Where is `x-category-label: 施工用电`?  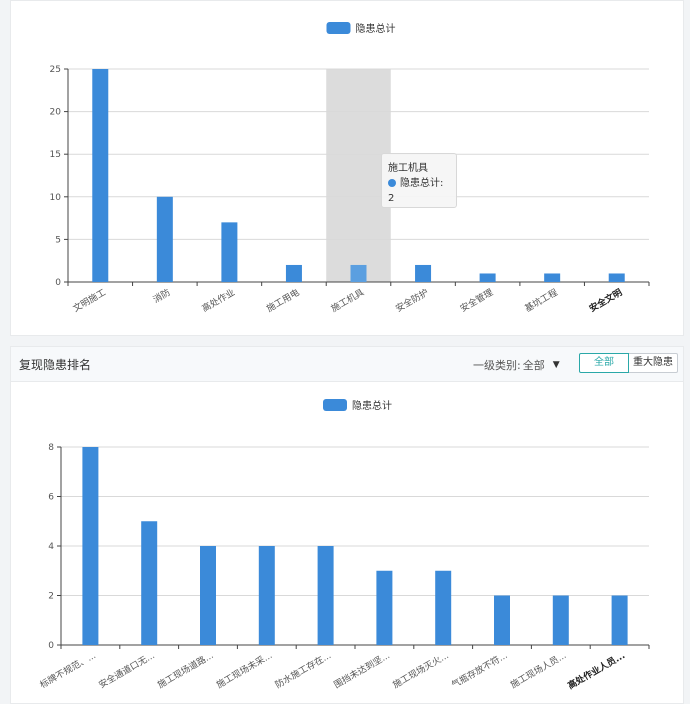
x-category-label: 施工用电 is located at coordinates (282, 300).